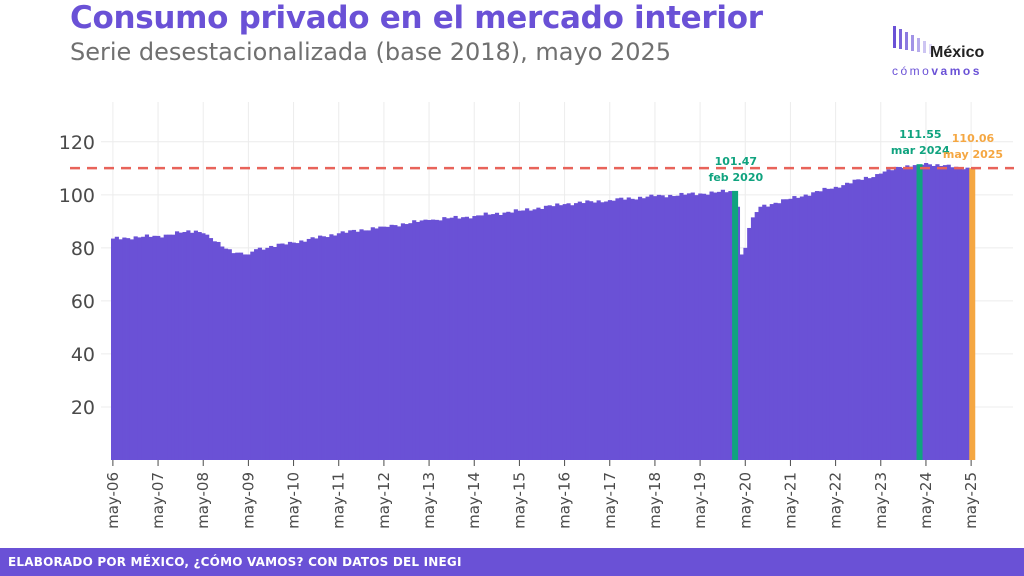  I want to click on y-tick-label: 80, so click(83, 249).